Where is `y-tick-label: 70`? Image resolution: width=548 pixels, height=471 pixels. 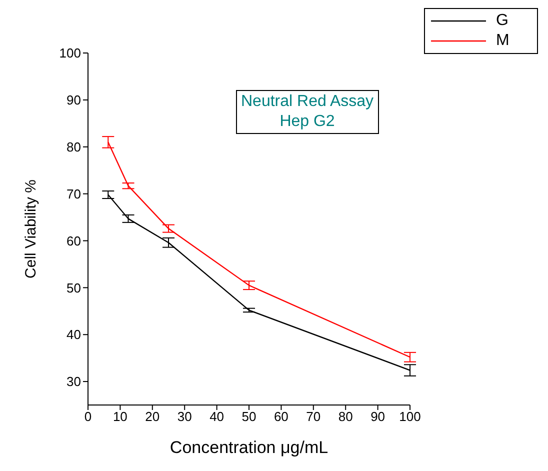 y-tick-label: 70 is located at coordinates (73, 194).